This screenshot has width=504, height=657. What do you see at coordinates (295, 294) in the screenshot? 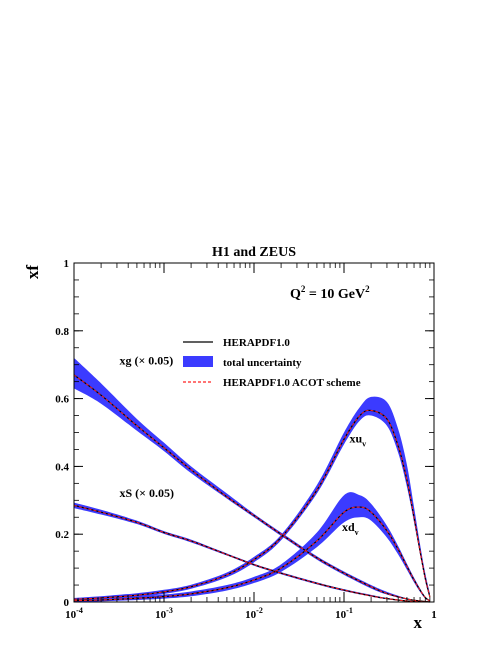
I see `q2-base: Q` at bounding box center [295, 294].